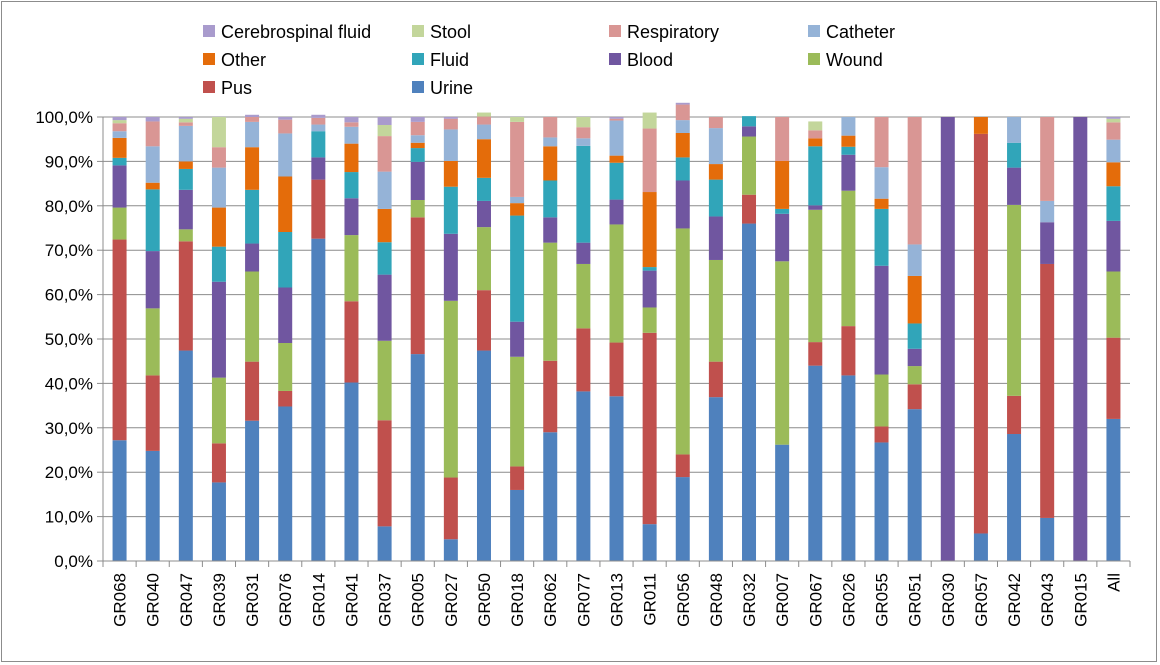 The image size is (1160, 665). Describe the element at coordinates (186, 600) in the screenshot. I see `x-tick-label: GR047` at that location.